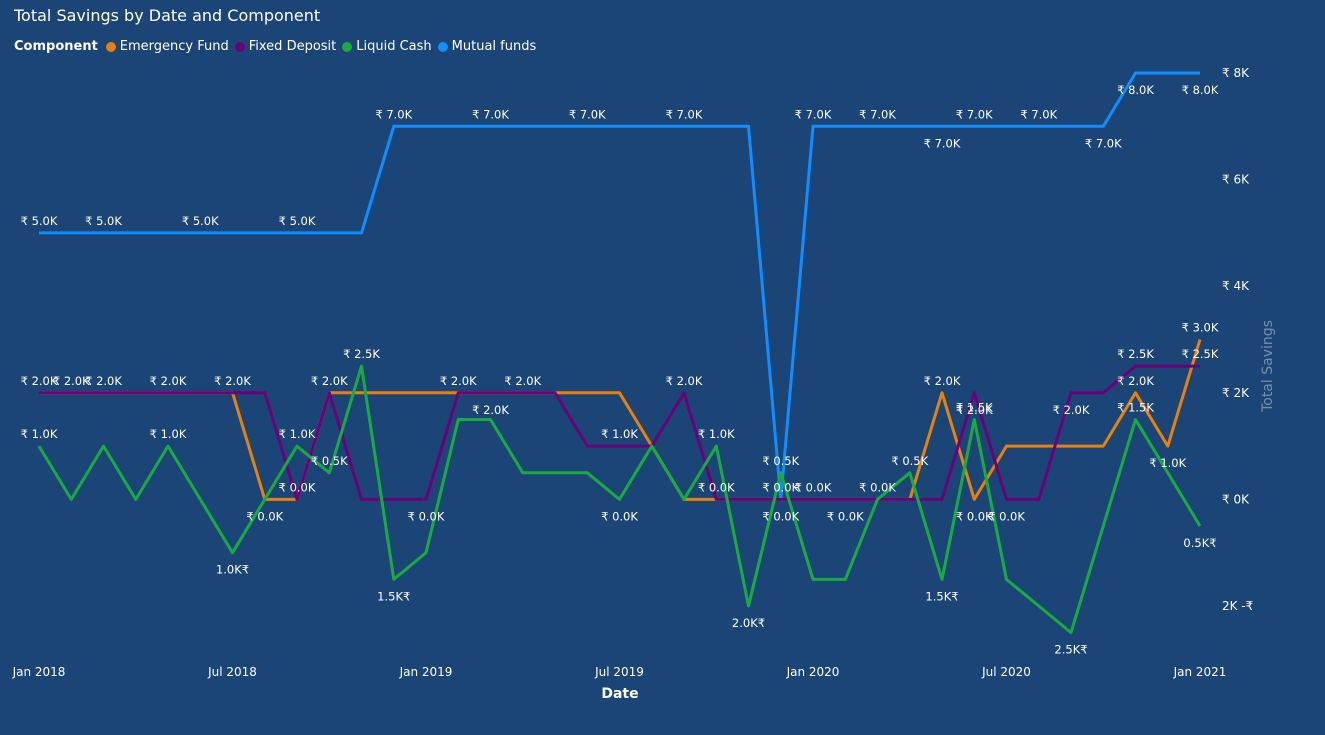 Image resolution: width=1325 pixels, height=735 pixels. I want to click on legend-item-liquid-cash: Liquid Cash, so click(387, 46).